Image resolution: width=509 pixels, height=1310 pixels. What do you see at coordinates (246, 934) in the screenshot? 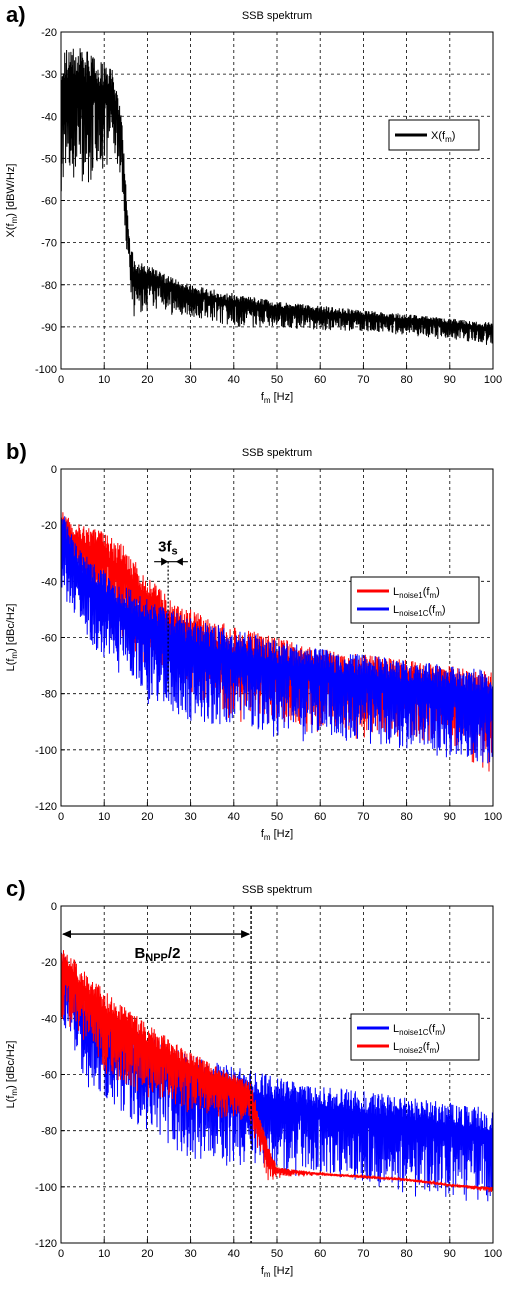
I see `chart-c-annotation-arrowhead-right` at bounding box center [246, 934].